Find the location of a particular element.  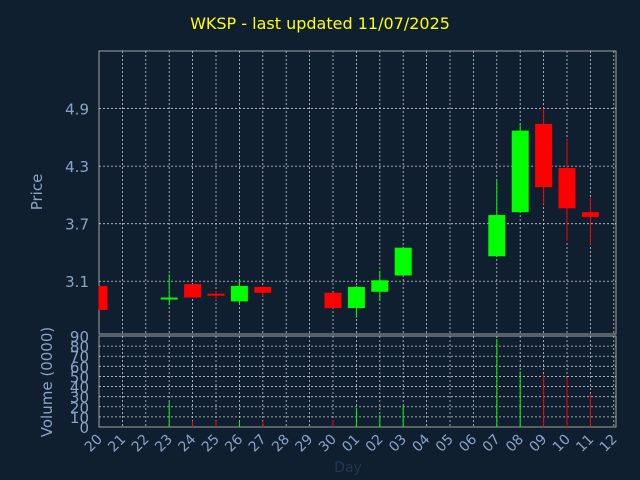

volume-tick-label: 0 is located at coordinates (84, 428).